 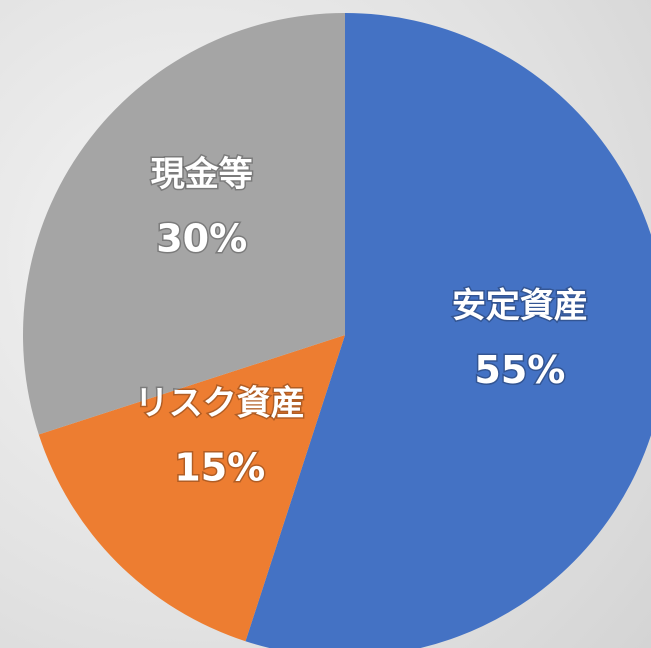 What do you see at coordinates (201, 238) in the screenshot?
I see `slice-value: 30%` at bounding box center [201, 238].